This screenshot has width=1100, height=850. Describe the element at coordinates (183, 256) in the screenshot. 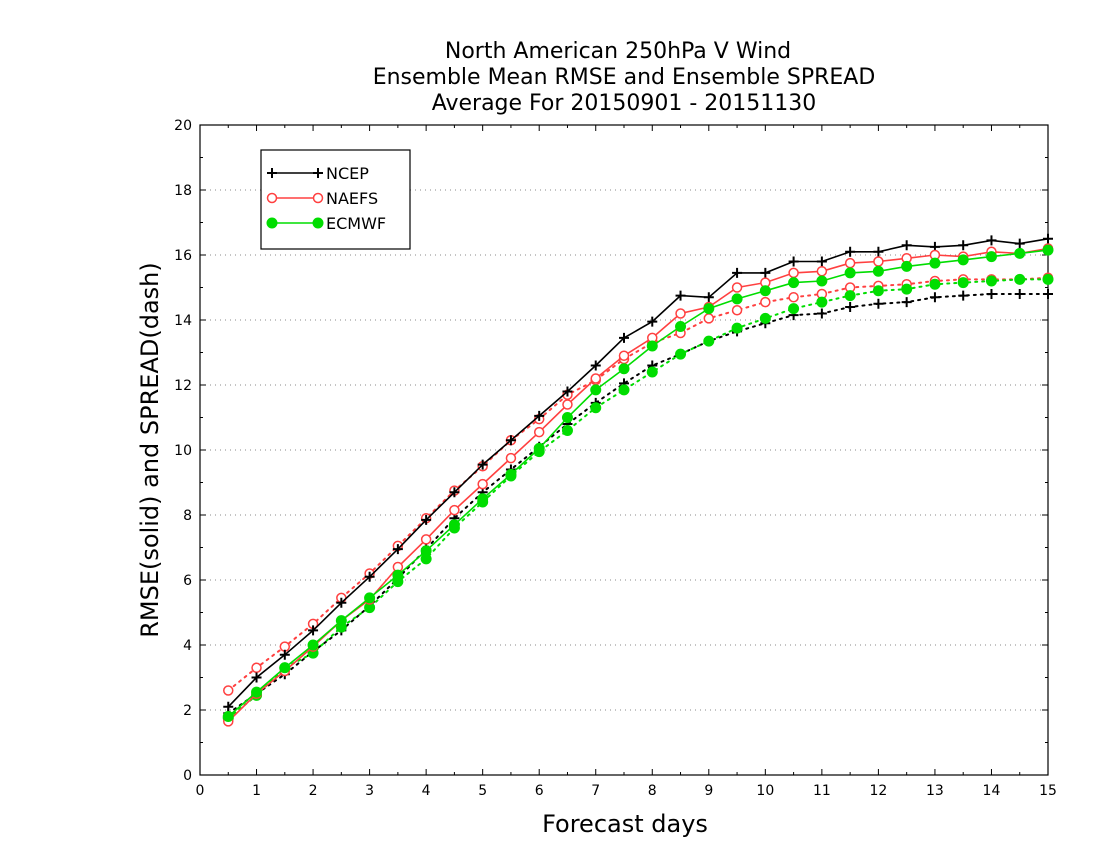

I see `y-tick-label: 16` at that location.